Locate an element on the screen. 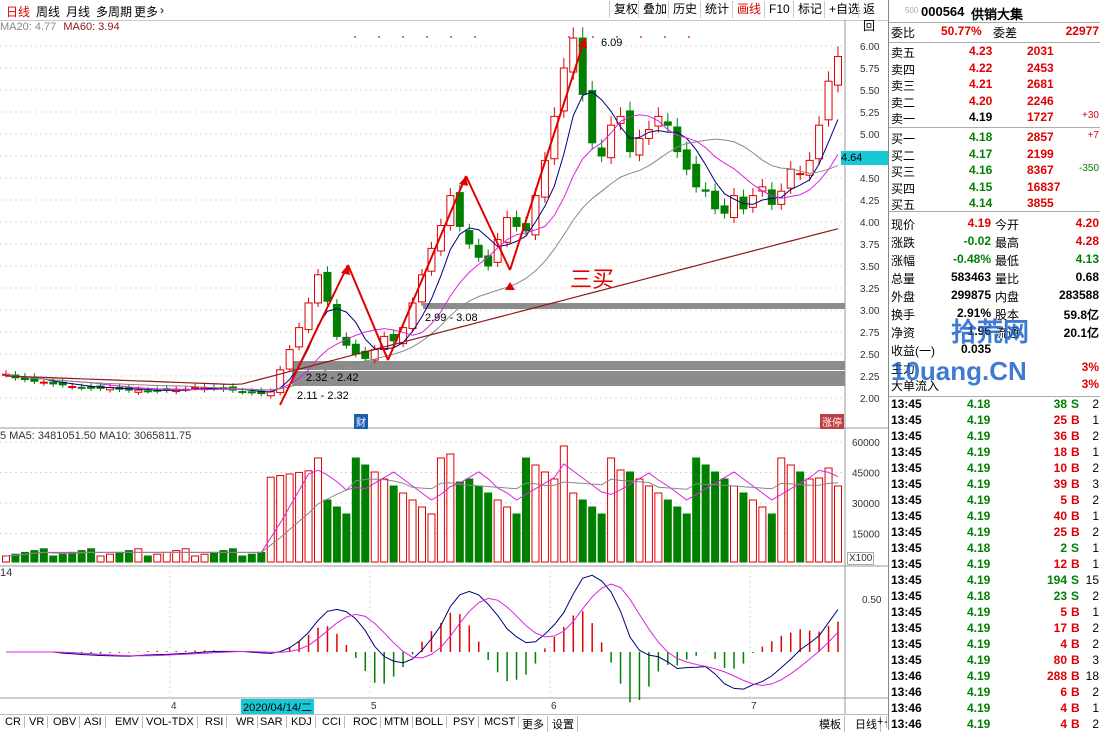  chevron-right-icon: › is located at coordinates (162, 10).